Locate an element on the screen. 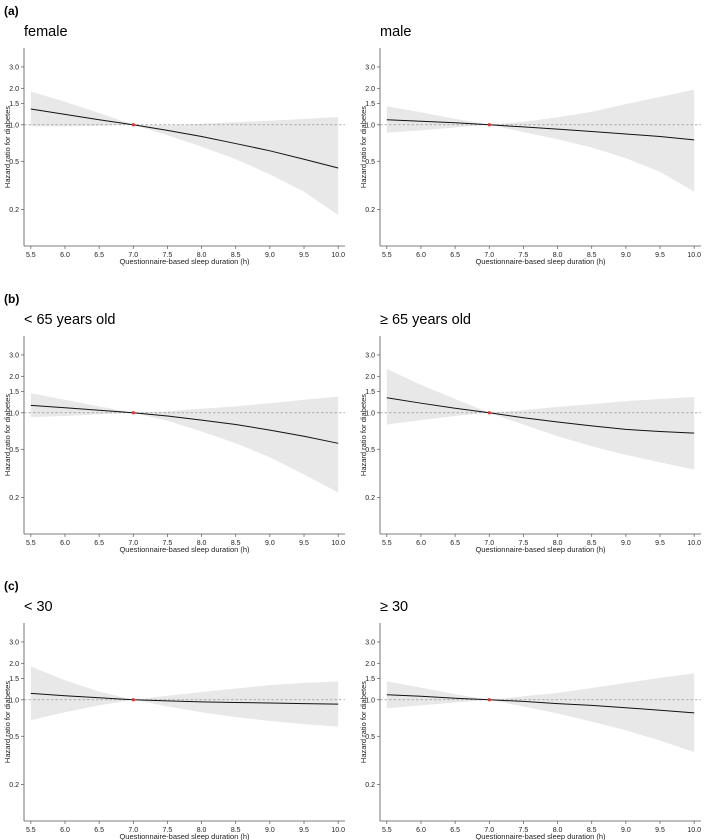 This screenshot has width=709, height=840. panel-title: < 30 is located at coordinates (38, 607).